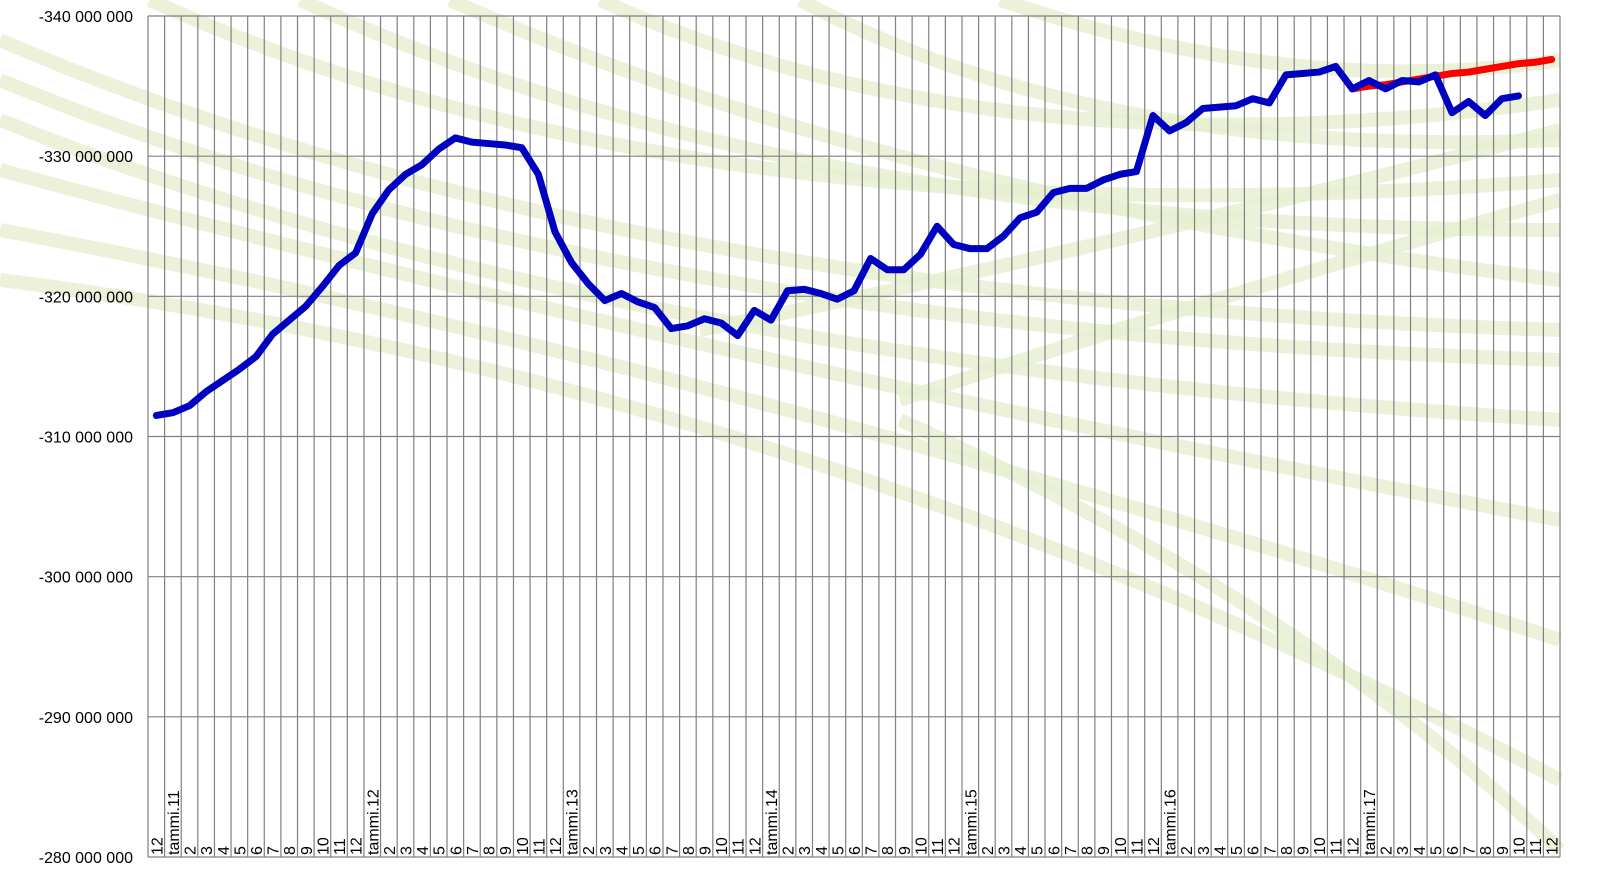 The height and width of the screenshot is (896, 1617). Describe the element at coordinates (971, 822) in the screenshot. I see `x-tick-label: tammi.15` at that location.